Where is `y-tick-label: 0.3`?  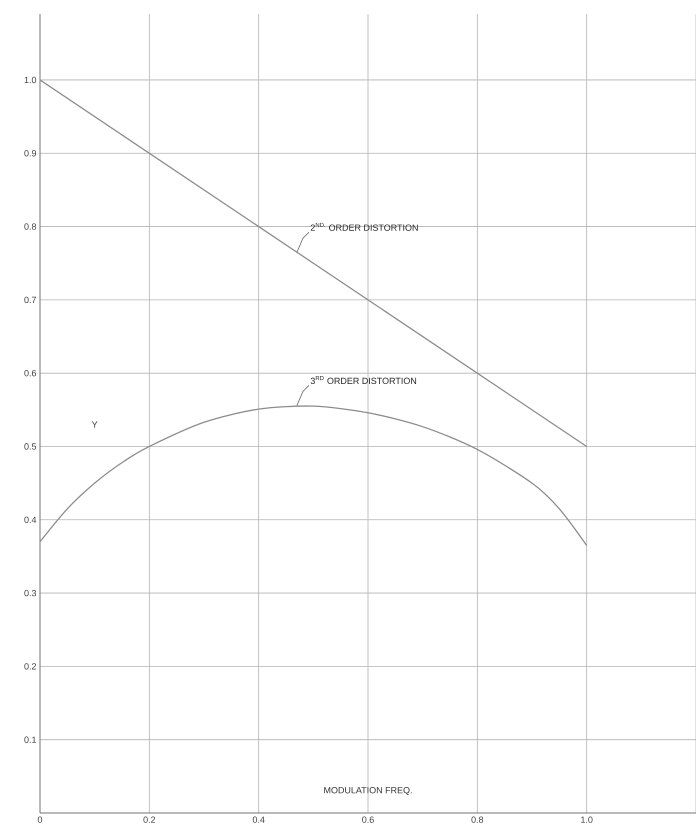
y-tick-label: 0.3 is located at coordinates (30, 593).